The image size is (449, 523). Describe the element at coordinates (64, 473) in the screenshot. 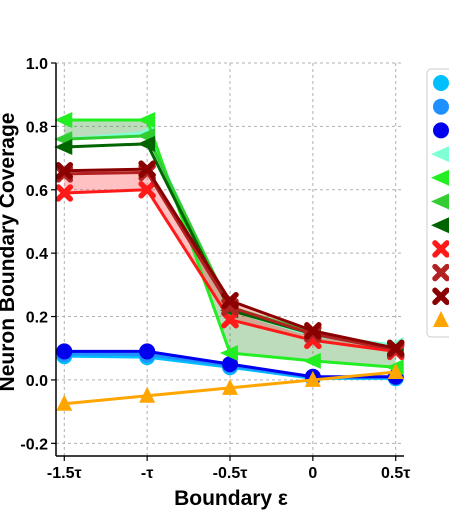

I see `x-tick-label-0: -1.5τ` at that location.